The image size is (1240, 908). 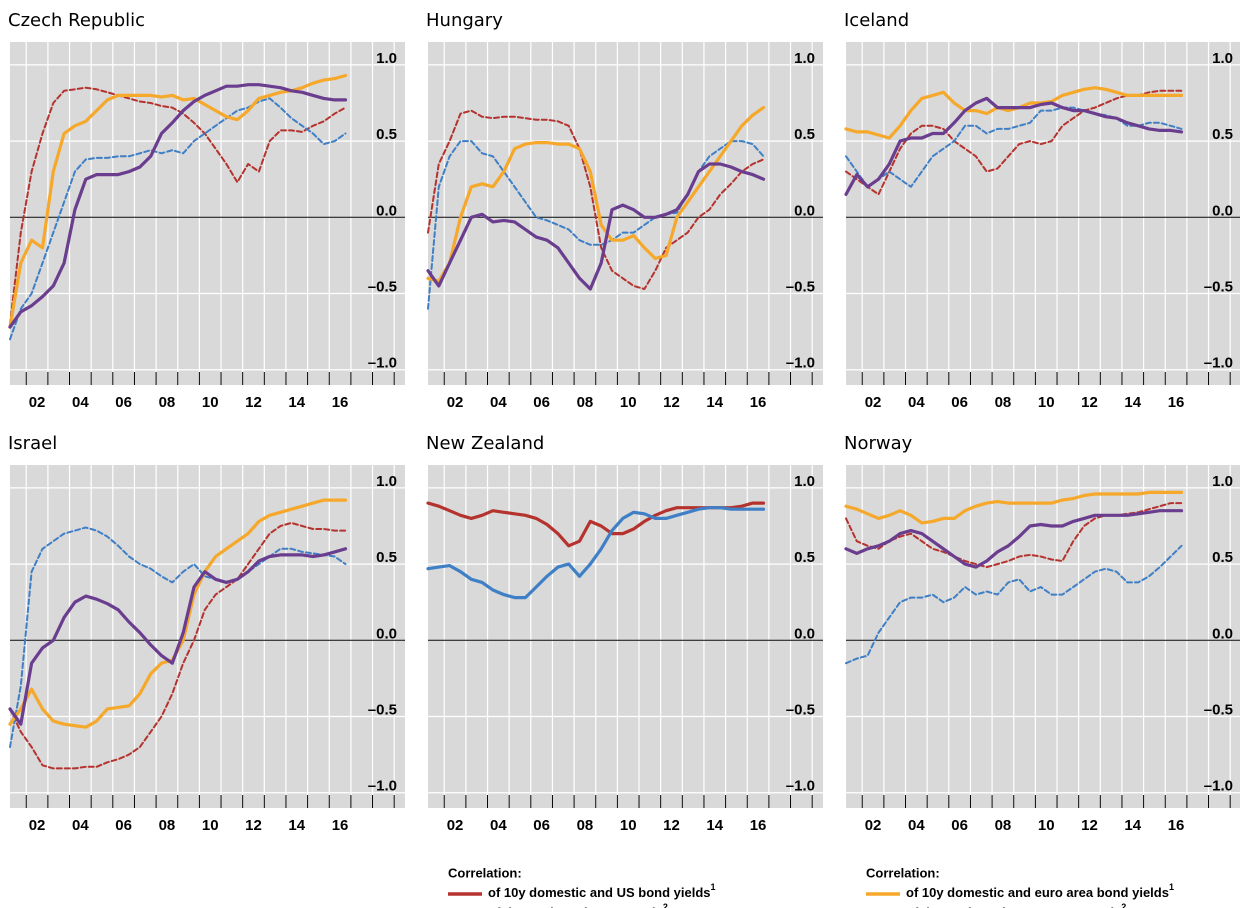 What do you see at coordinates (575, 906) in the screenshot?
I see `legend-name: of domestic and US spreads` at bounding box center [575, 906].